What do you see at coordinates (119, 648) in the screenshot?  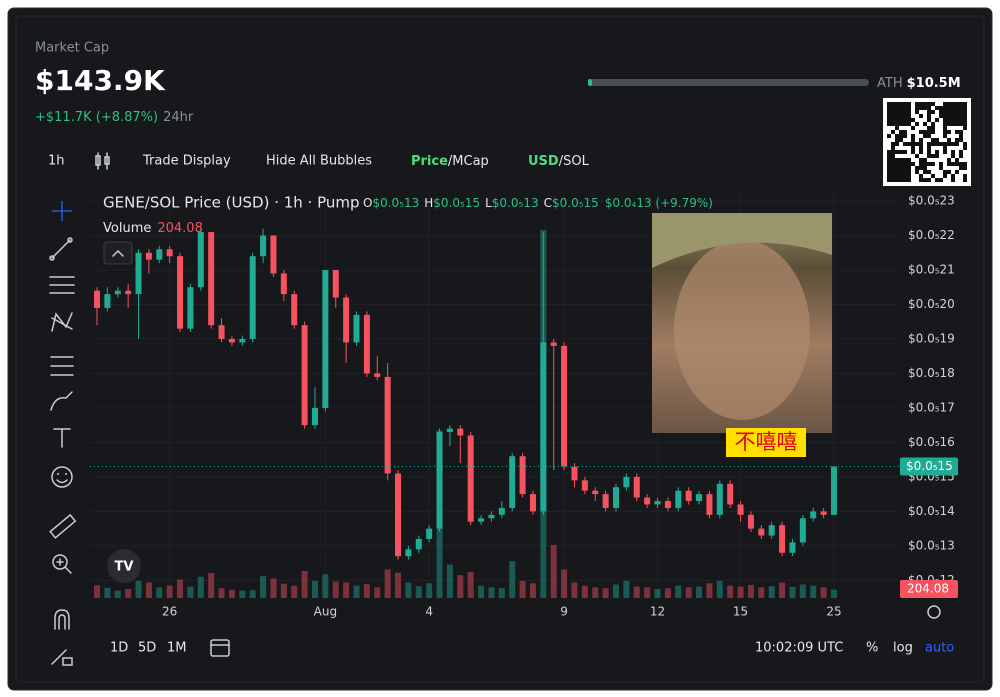 I see `range-1d: 1D` at bounding box center [119, 648].